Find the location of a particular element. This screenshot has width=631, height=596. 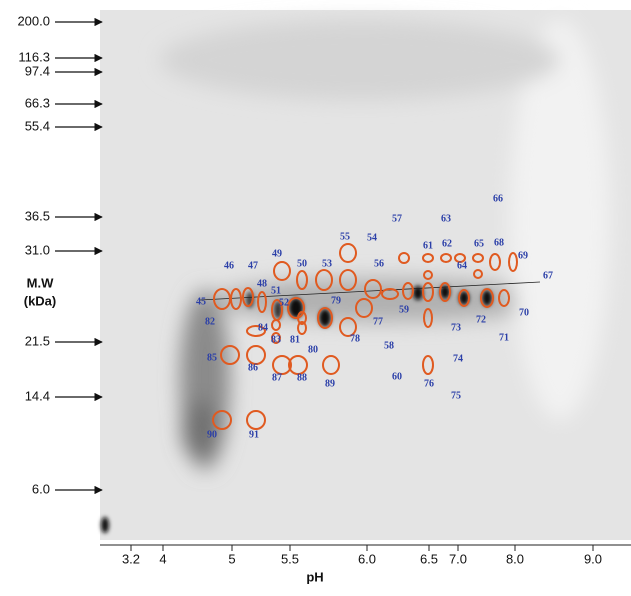

spot-label: 80 is located at coordinates (313, 349).